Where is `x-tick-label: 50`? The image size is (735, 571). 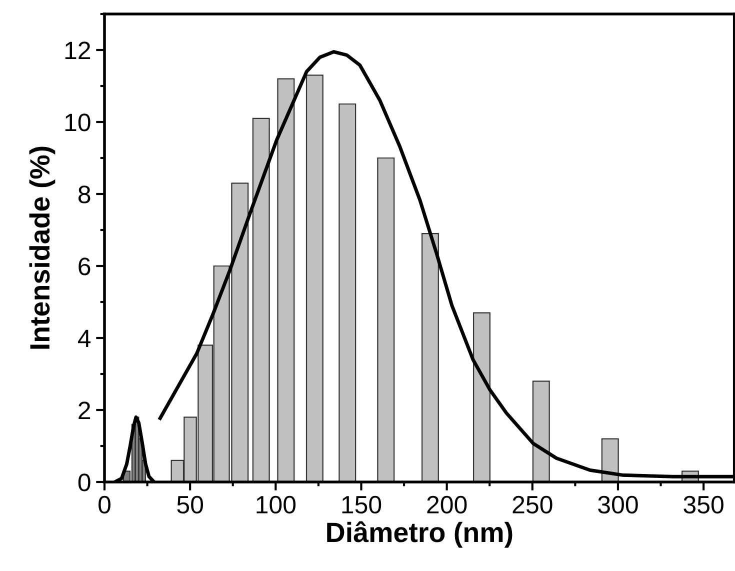
x-tick-label: 50 is located at coordinates (190, 505).